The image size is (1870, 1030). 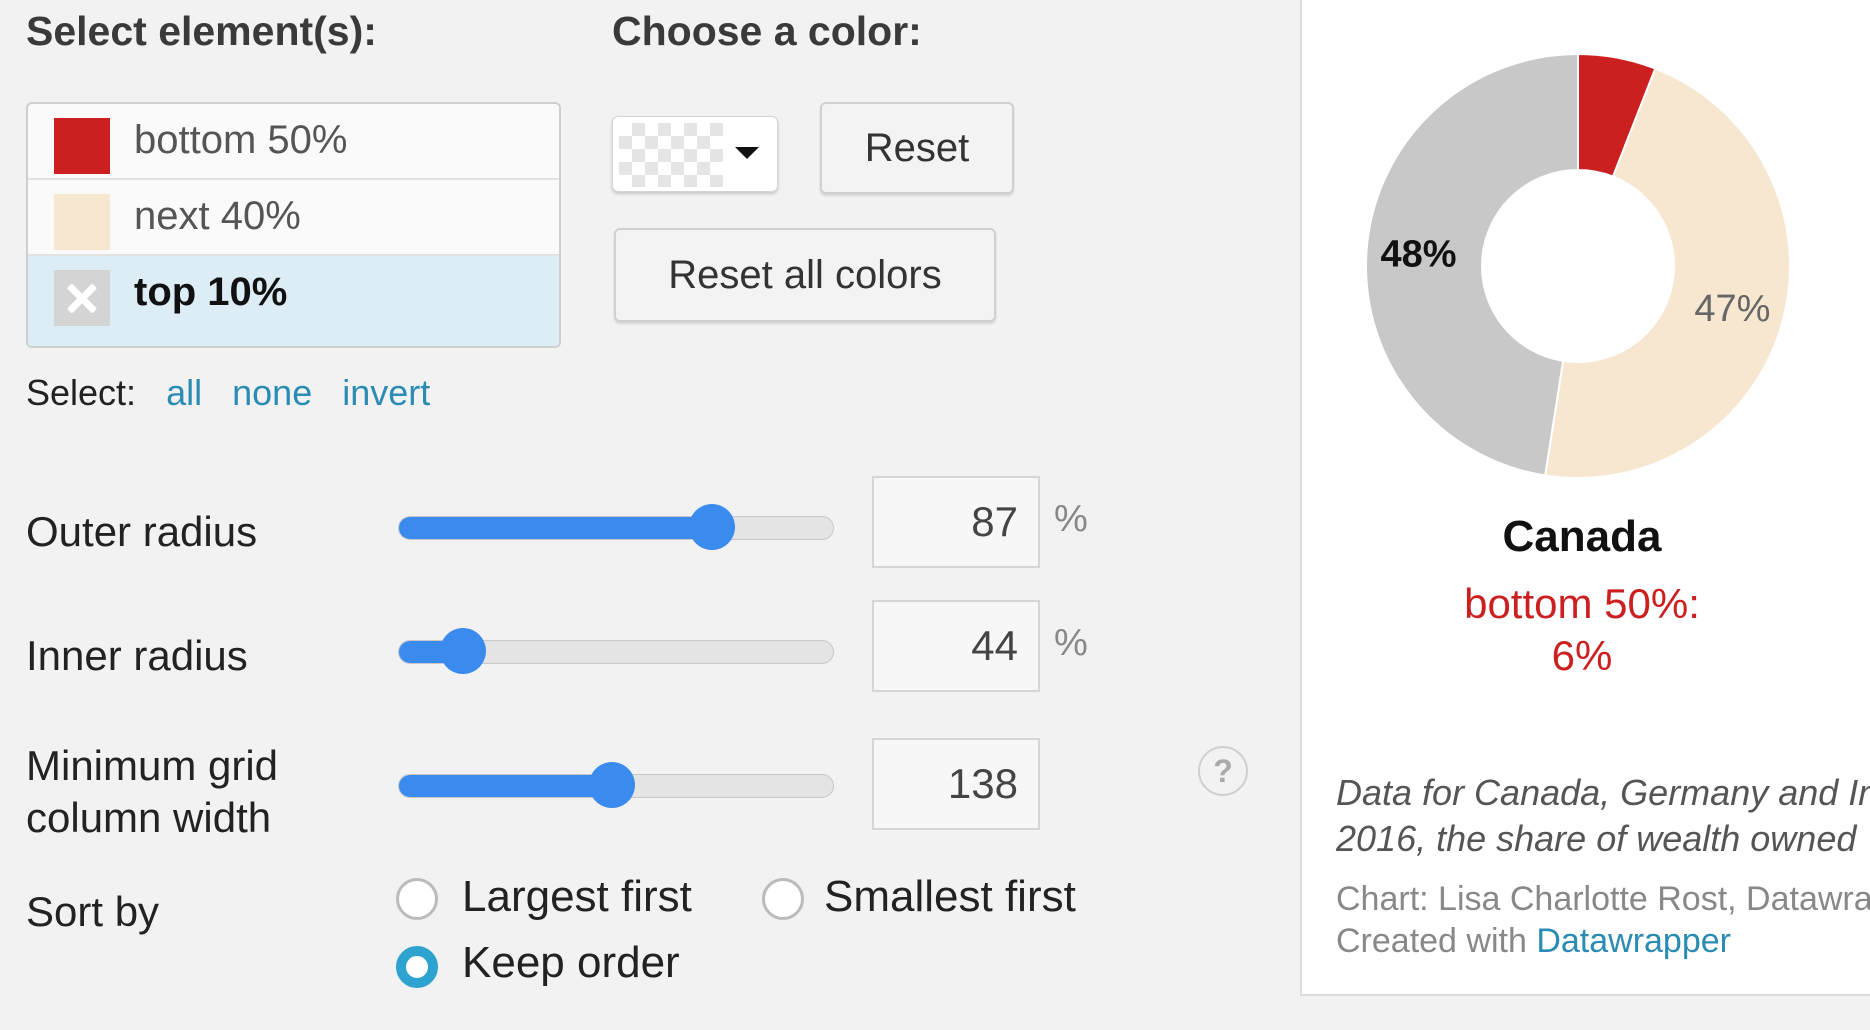 I want to click on outer-radius-input: 87, so click(x=956, y=522).